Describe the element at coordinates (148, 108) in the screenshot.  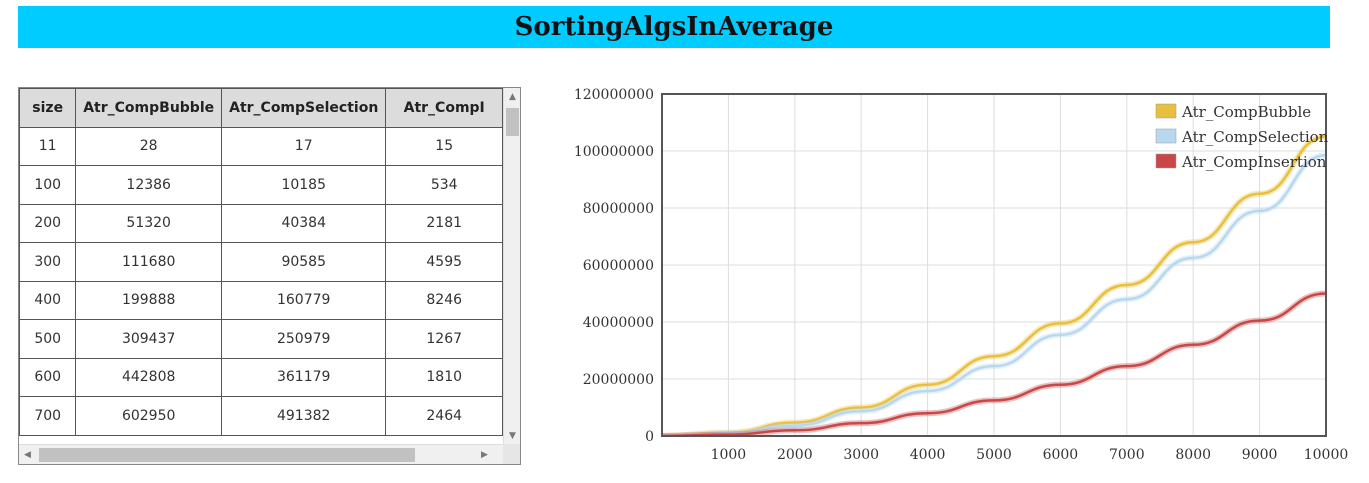
I see `column-header-bubble: Atr_CompBubble` at that location.